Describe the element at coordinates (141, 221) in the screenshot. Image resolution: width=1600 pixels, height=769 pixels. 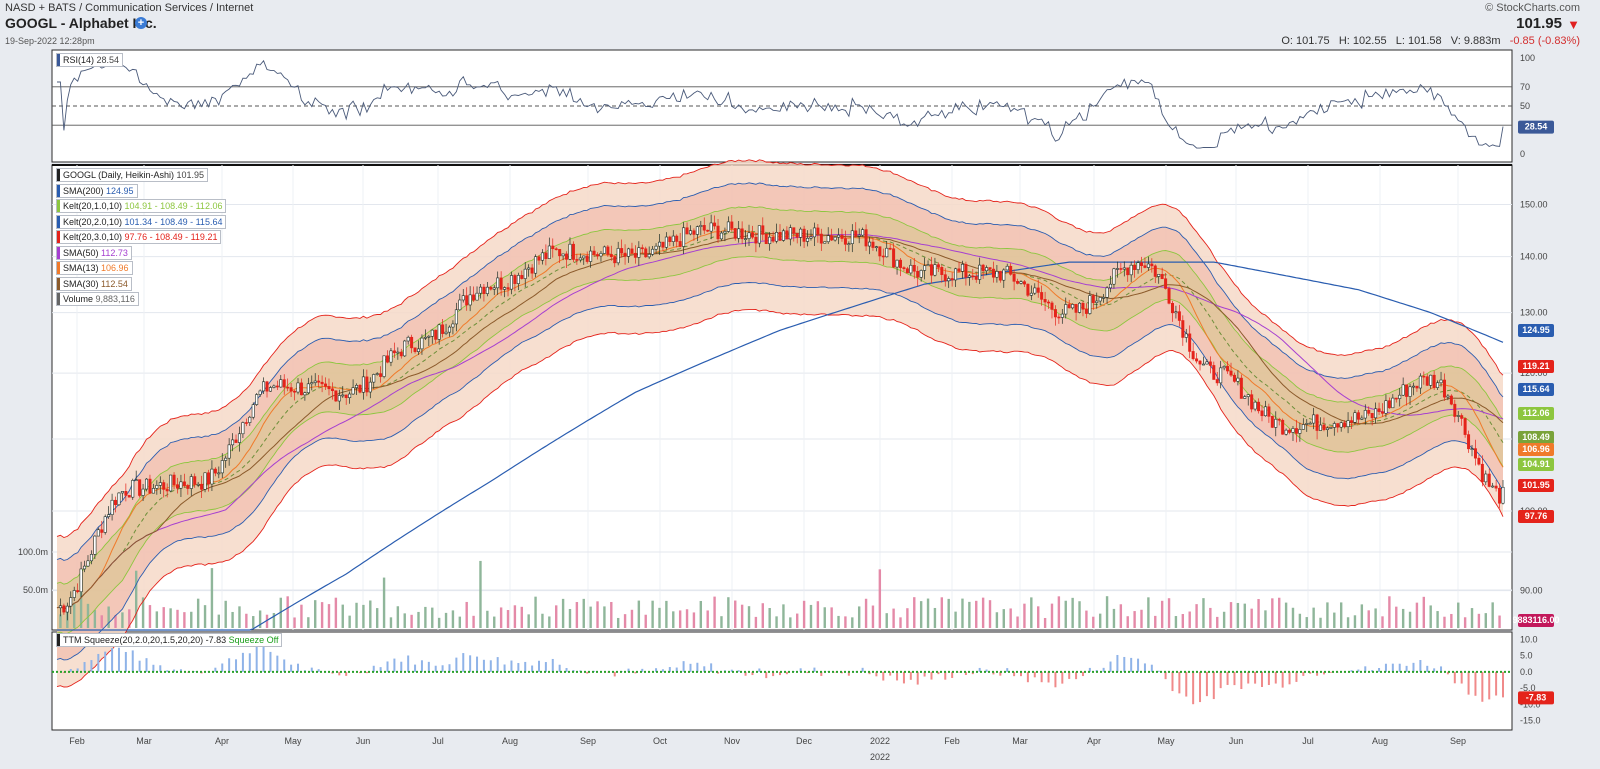
I see `price-legend-item: Kelt(20,2.0,10) 101.34 - 108.49 - 115.64` at that location.